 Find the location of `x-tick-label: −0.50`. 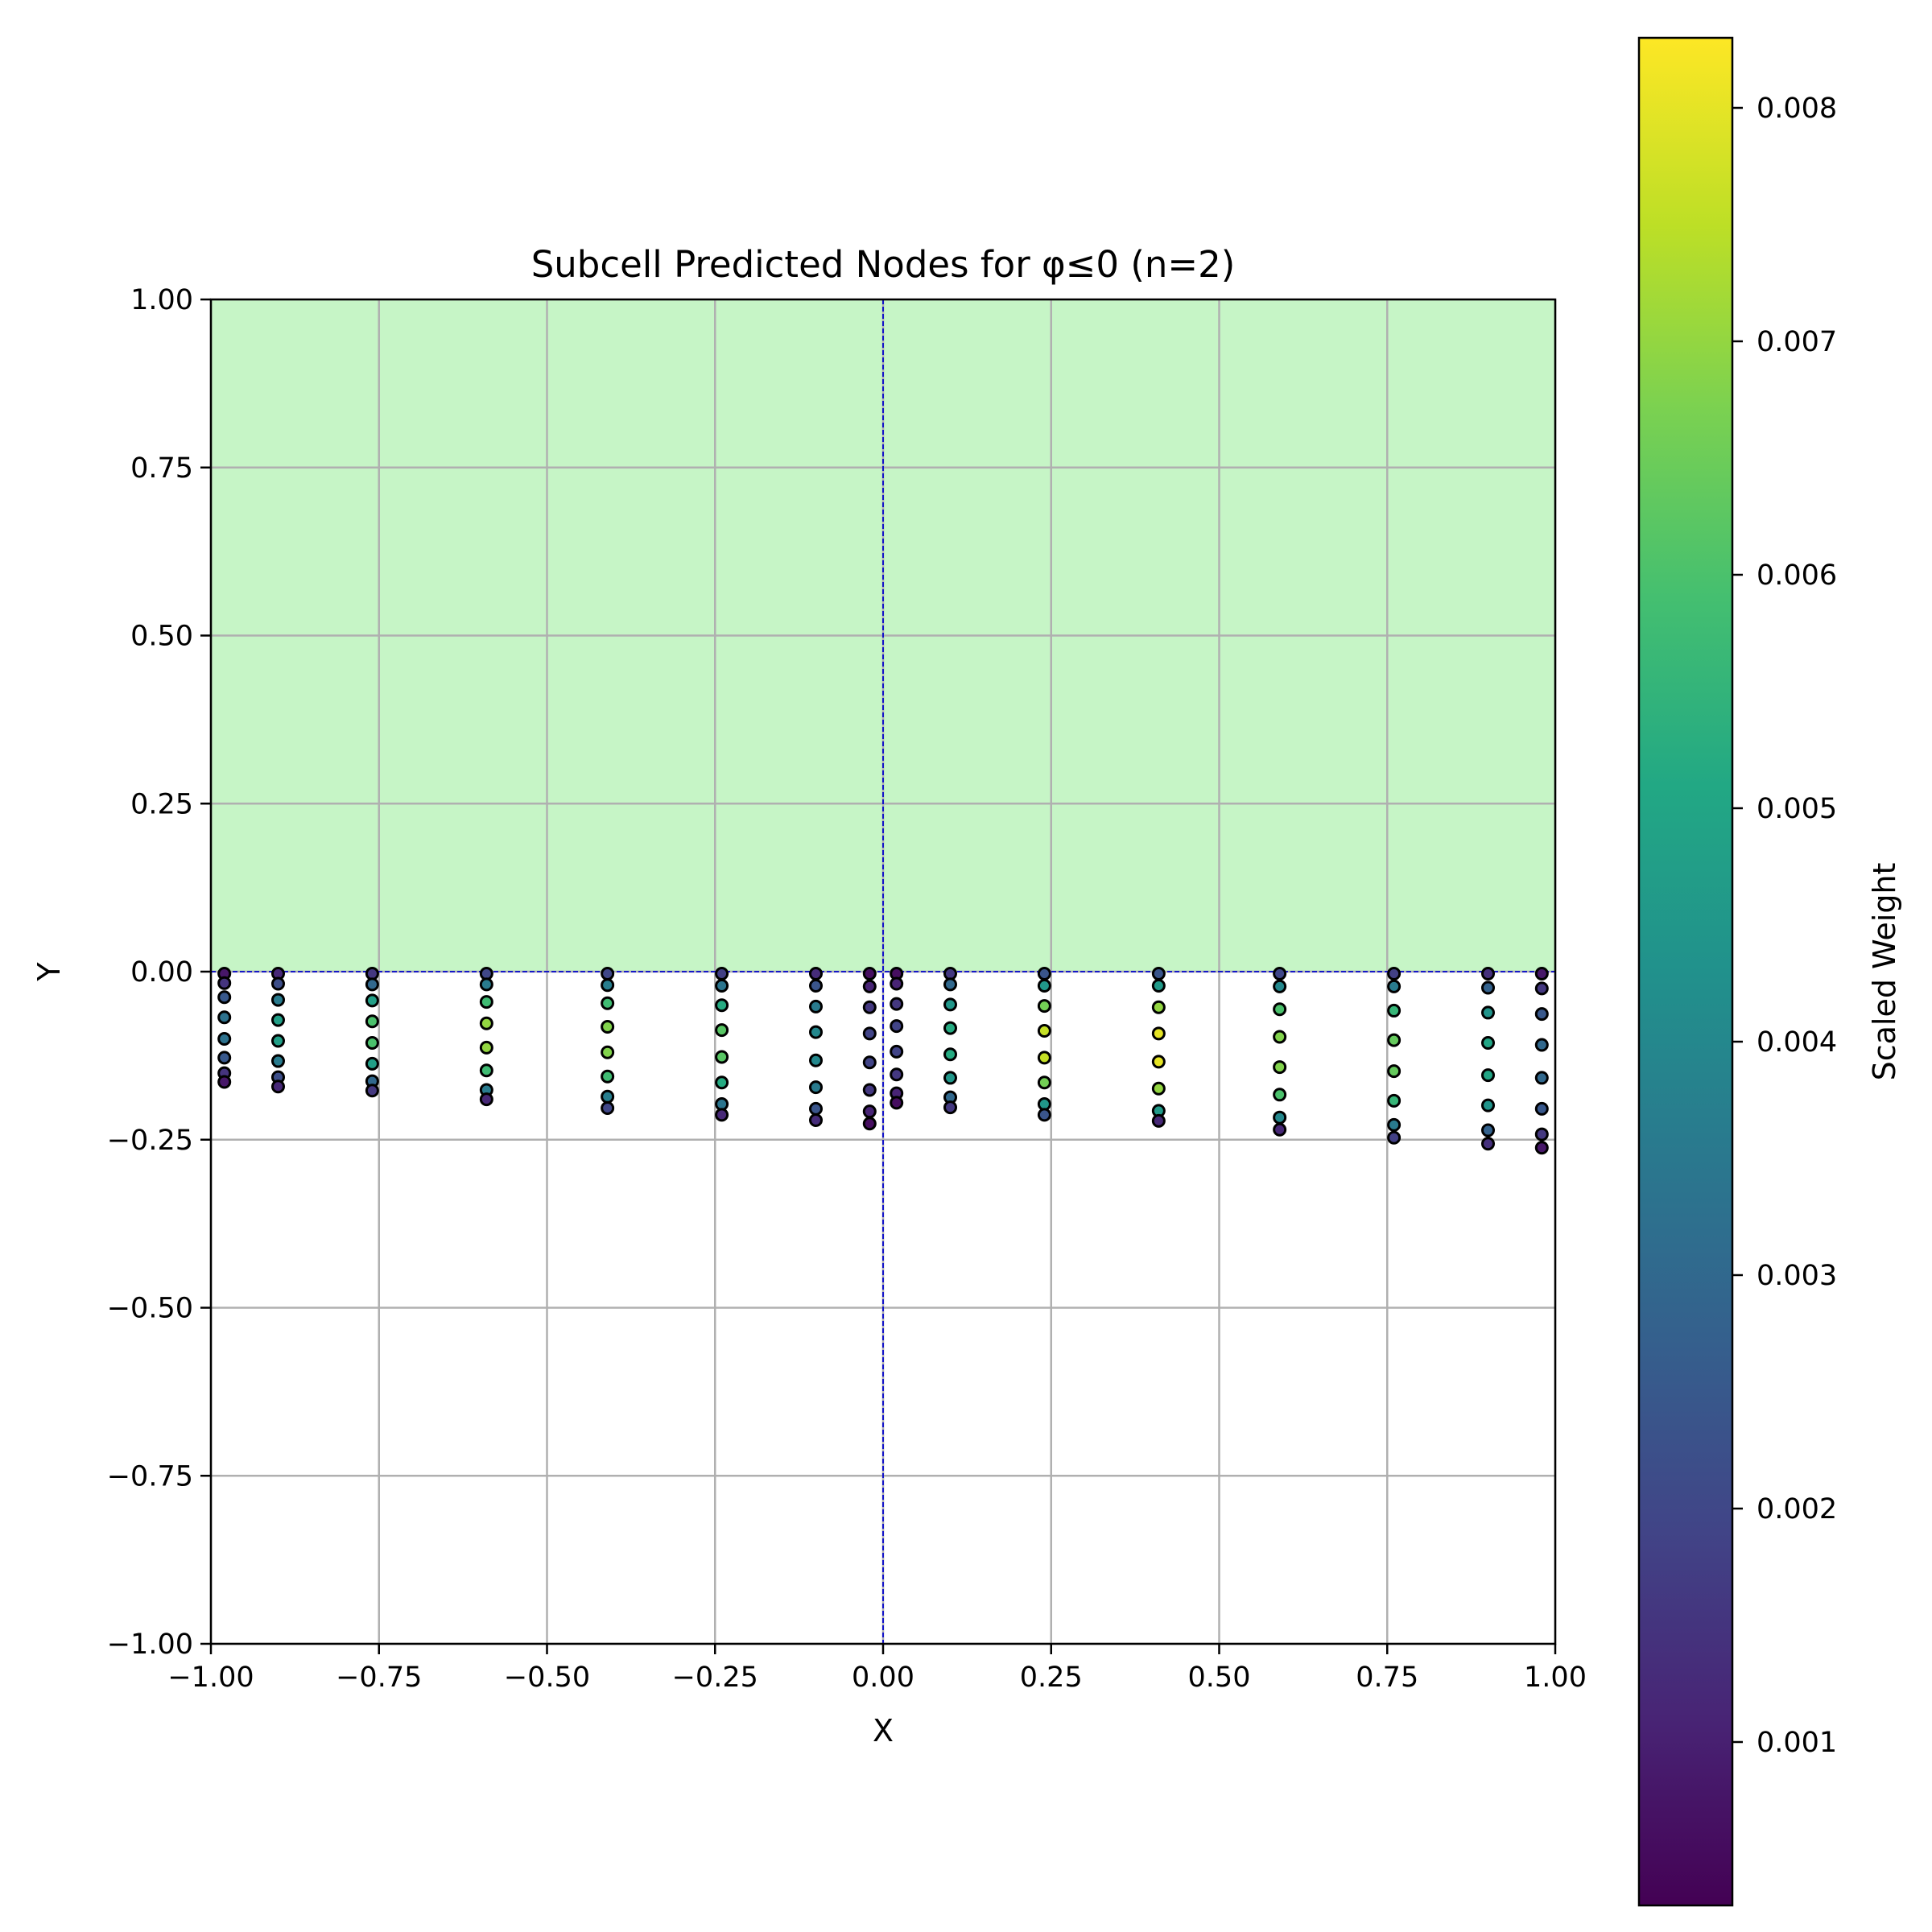

x-tick-label: −0.50 is located at coordinates (547, 1678).